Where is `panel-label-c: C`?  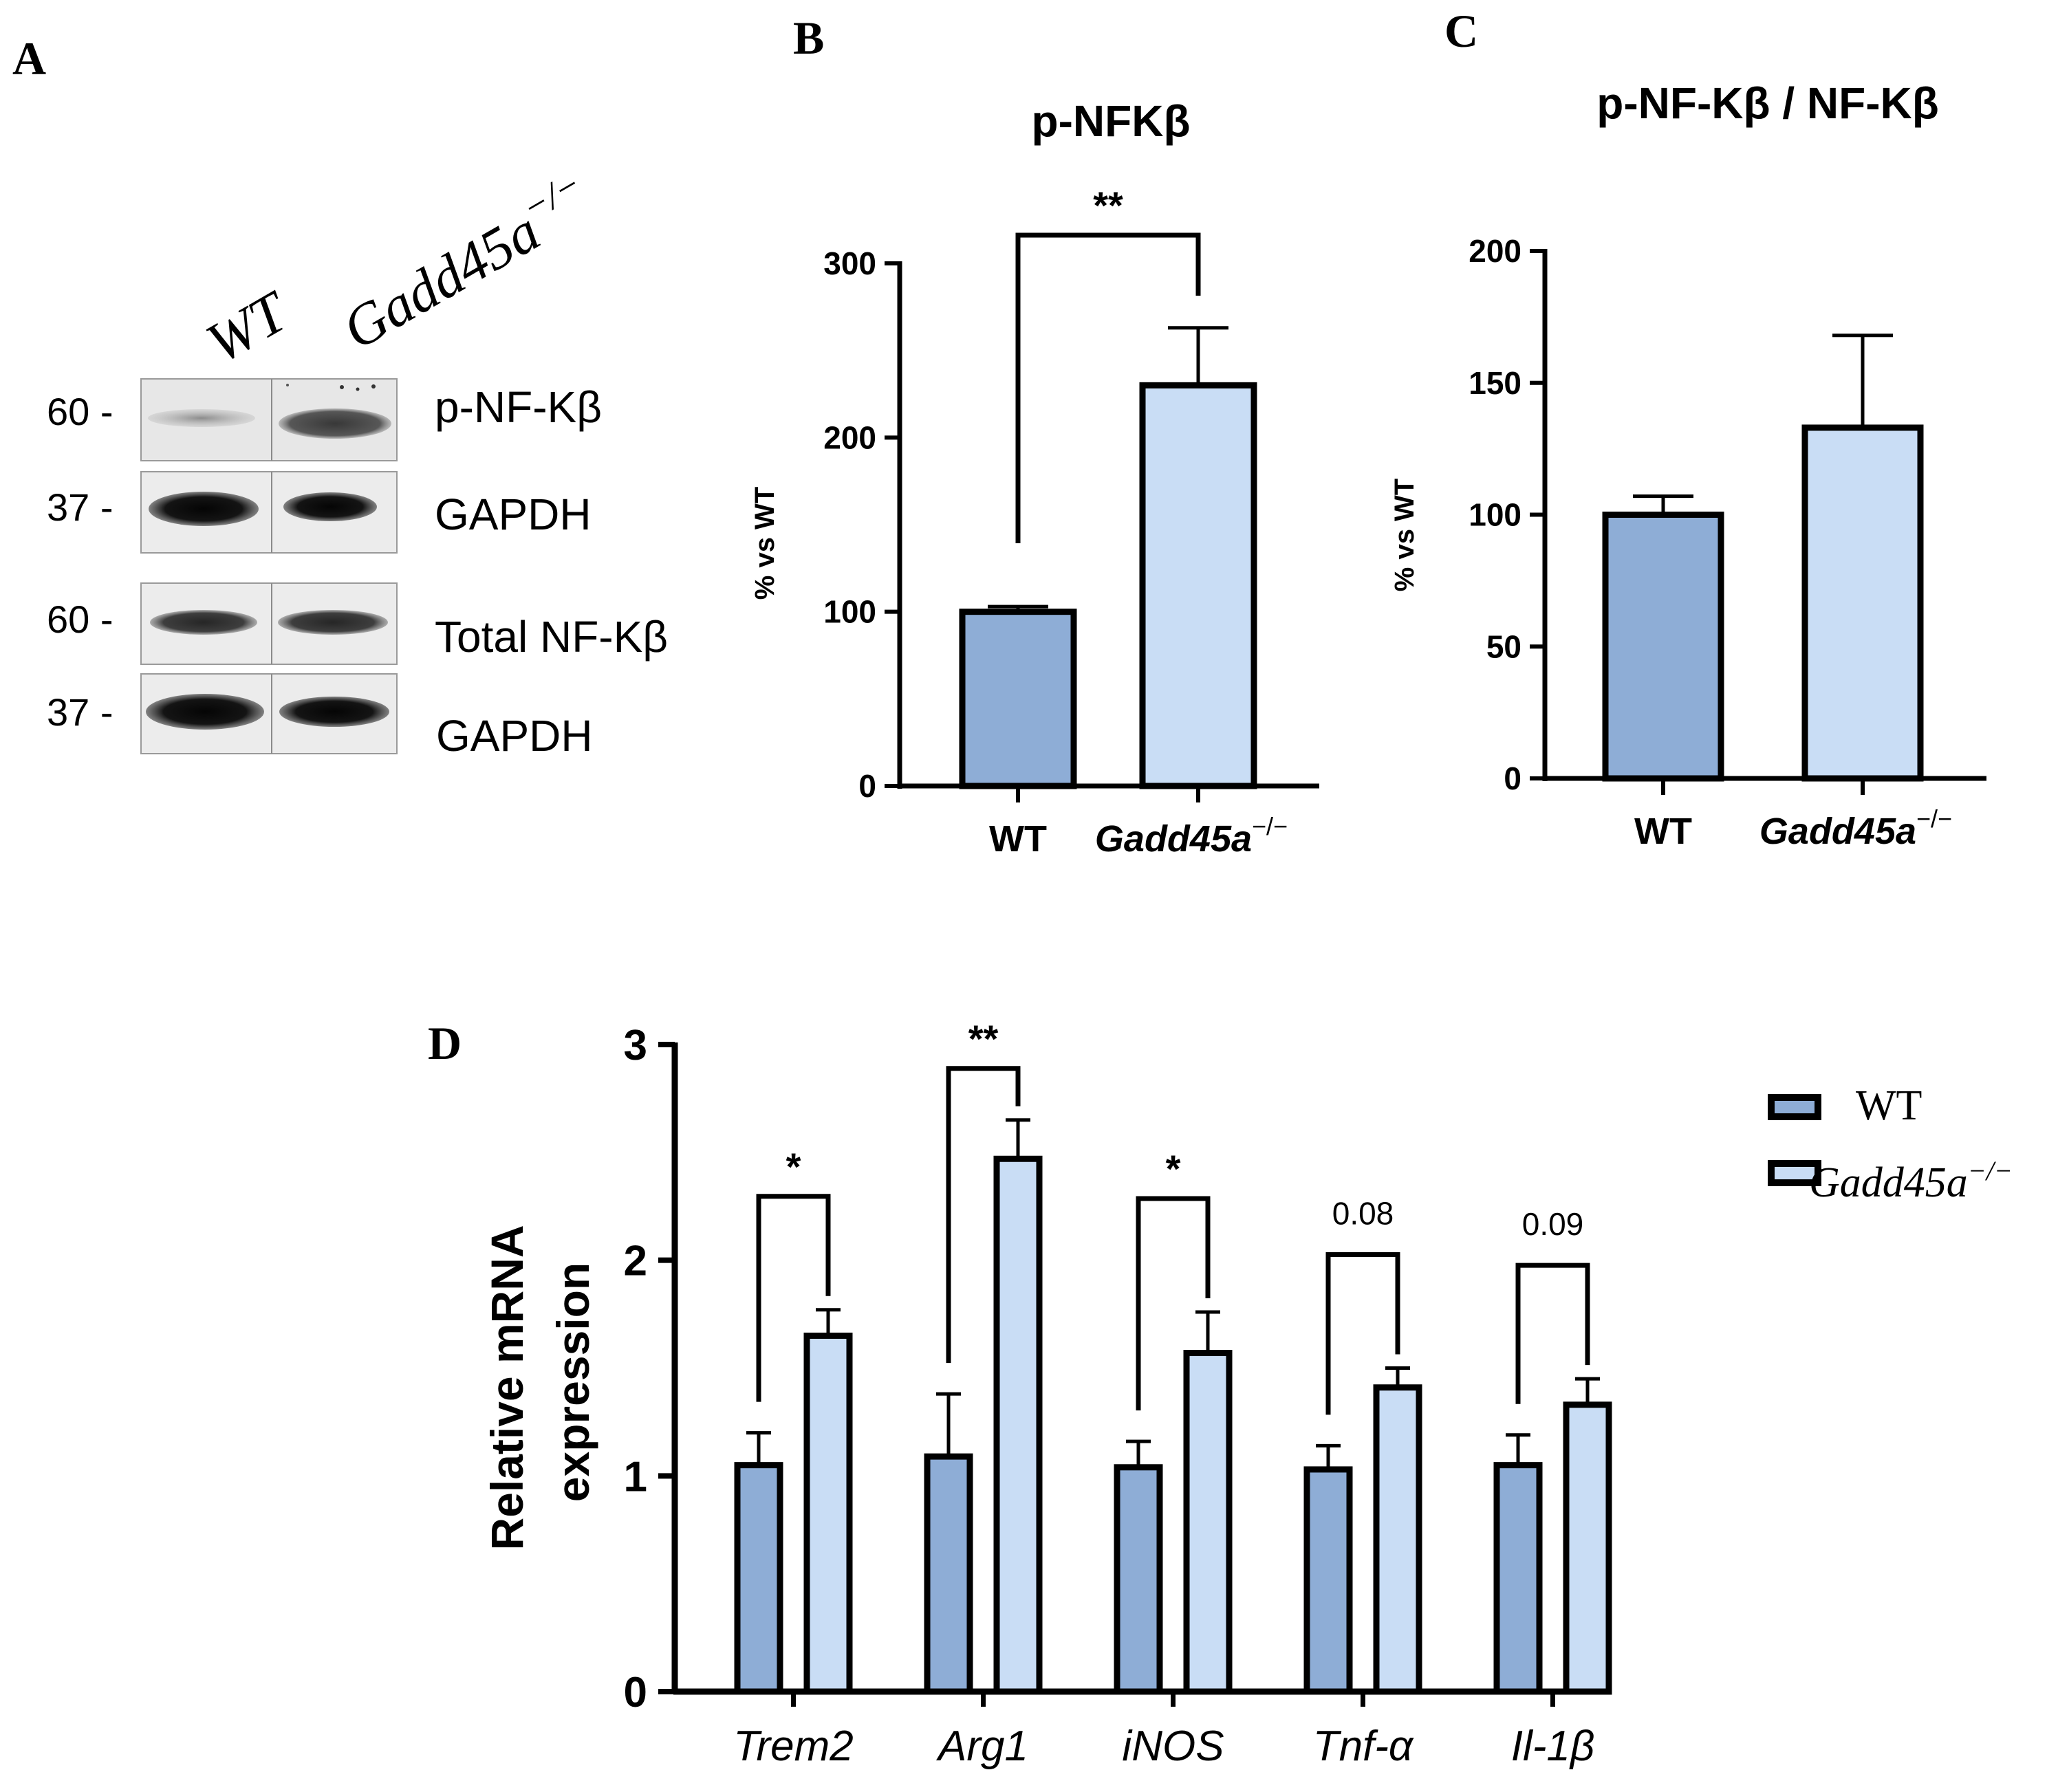 panel-label-c: C is located at coordinates (1461, 31).